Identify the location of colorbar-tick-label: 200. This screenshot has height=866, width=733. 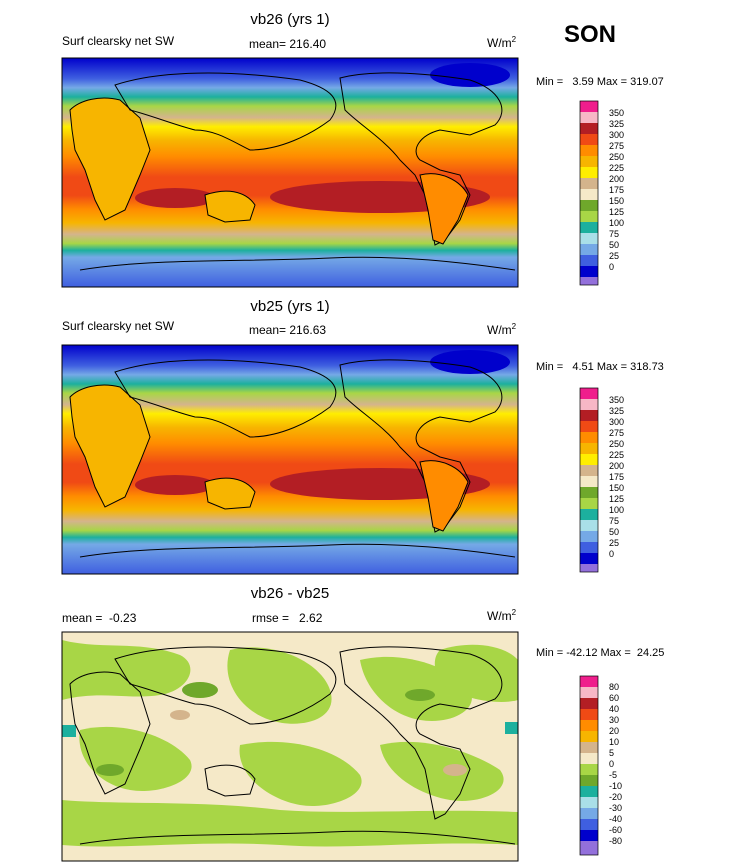
(616, 179).